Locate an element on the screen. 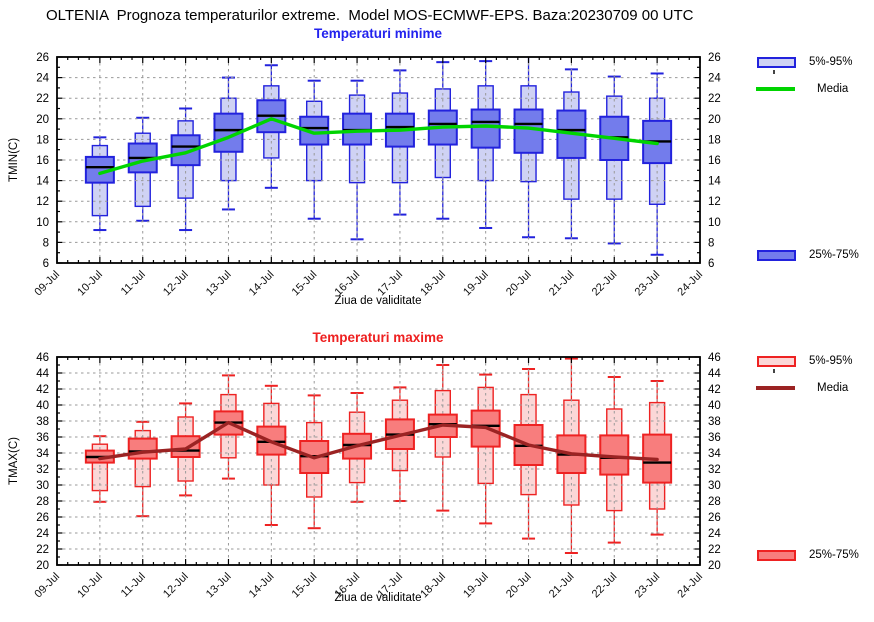 The height and width of the screenshot is (622, 874). svg-text: 34 is located at coordinates (714, 454).